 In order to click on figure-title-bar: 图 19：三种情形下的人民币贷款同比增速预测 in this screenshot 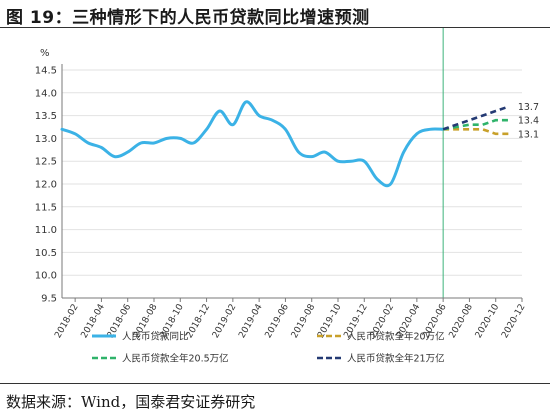, I will do `click(275, 14)`.